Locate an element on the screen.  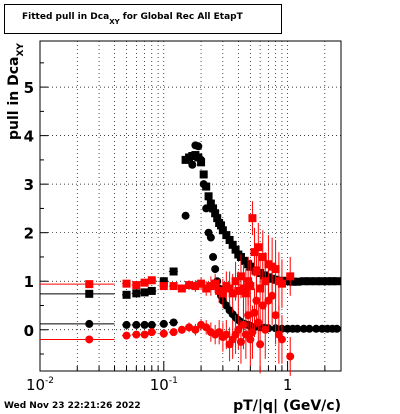
x-tick-label: 1 is located at coordinates (288, 385).